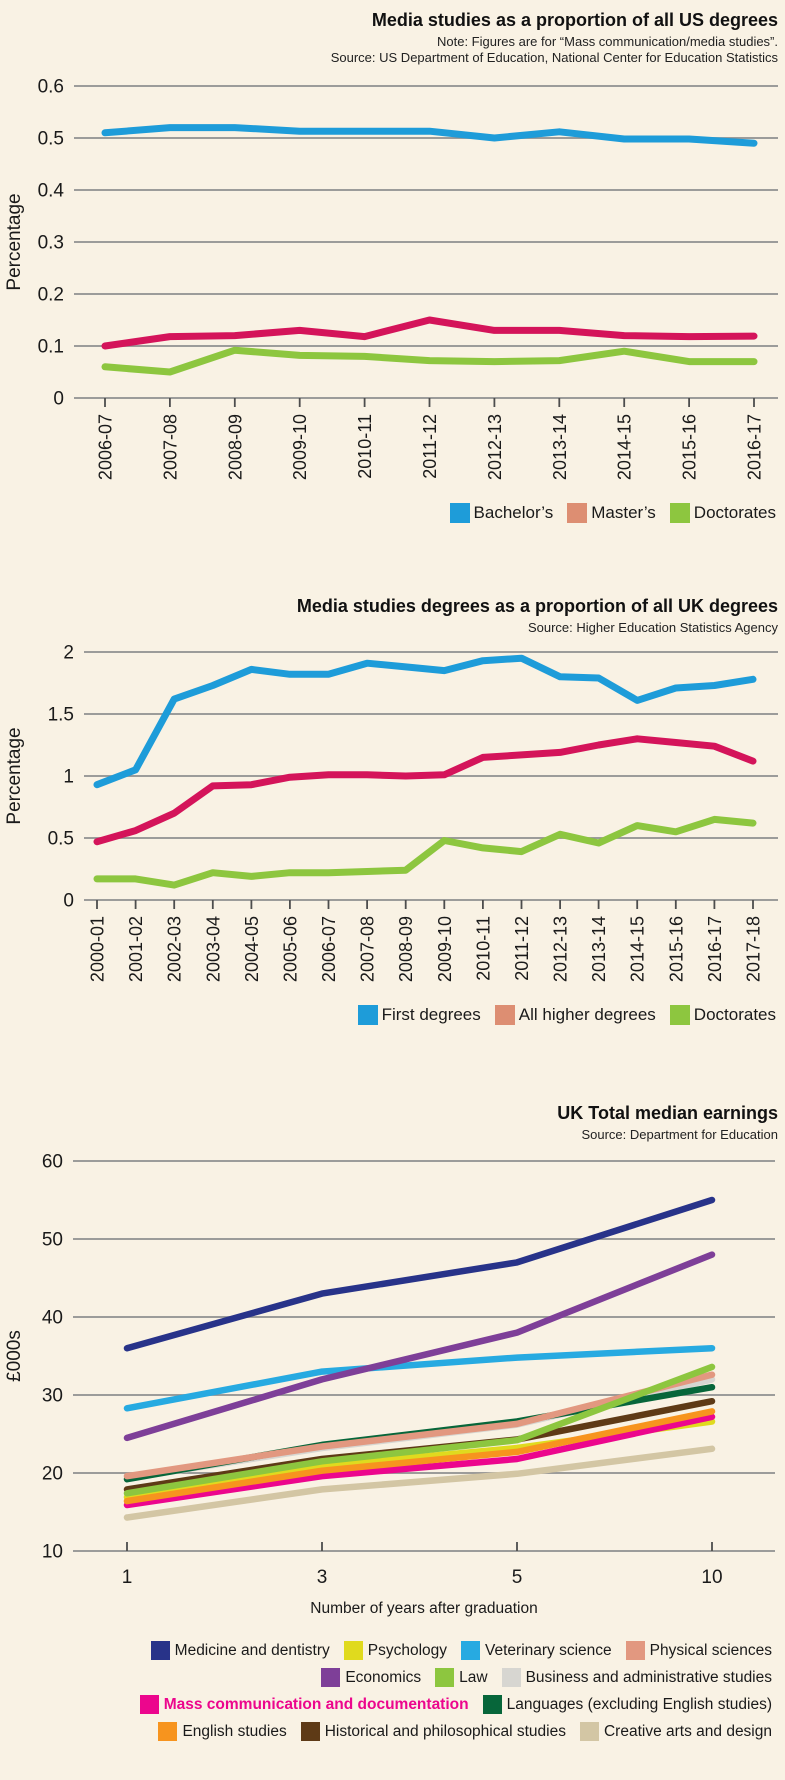 The width and height of the screenshot is (785, 1780). What do you see at coordinates (492, 1704) in the screenshot?
I see `legend-swatch-languages-excluding-english-studies` at bounding box center [492, 1704].